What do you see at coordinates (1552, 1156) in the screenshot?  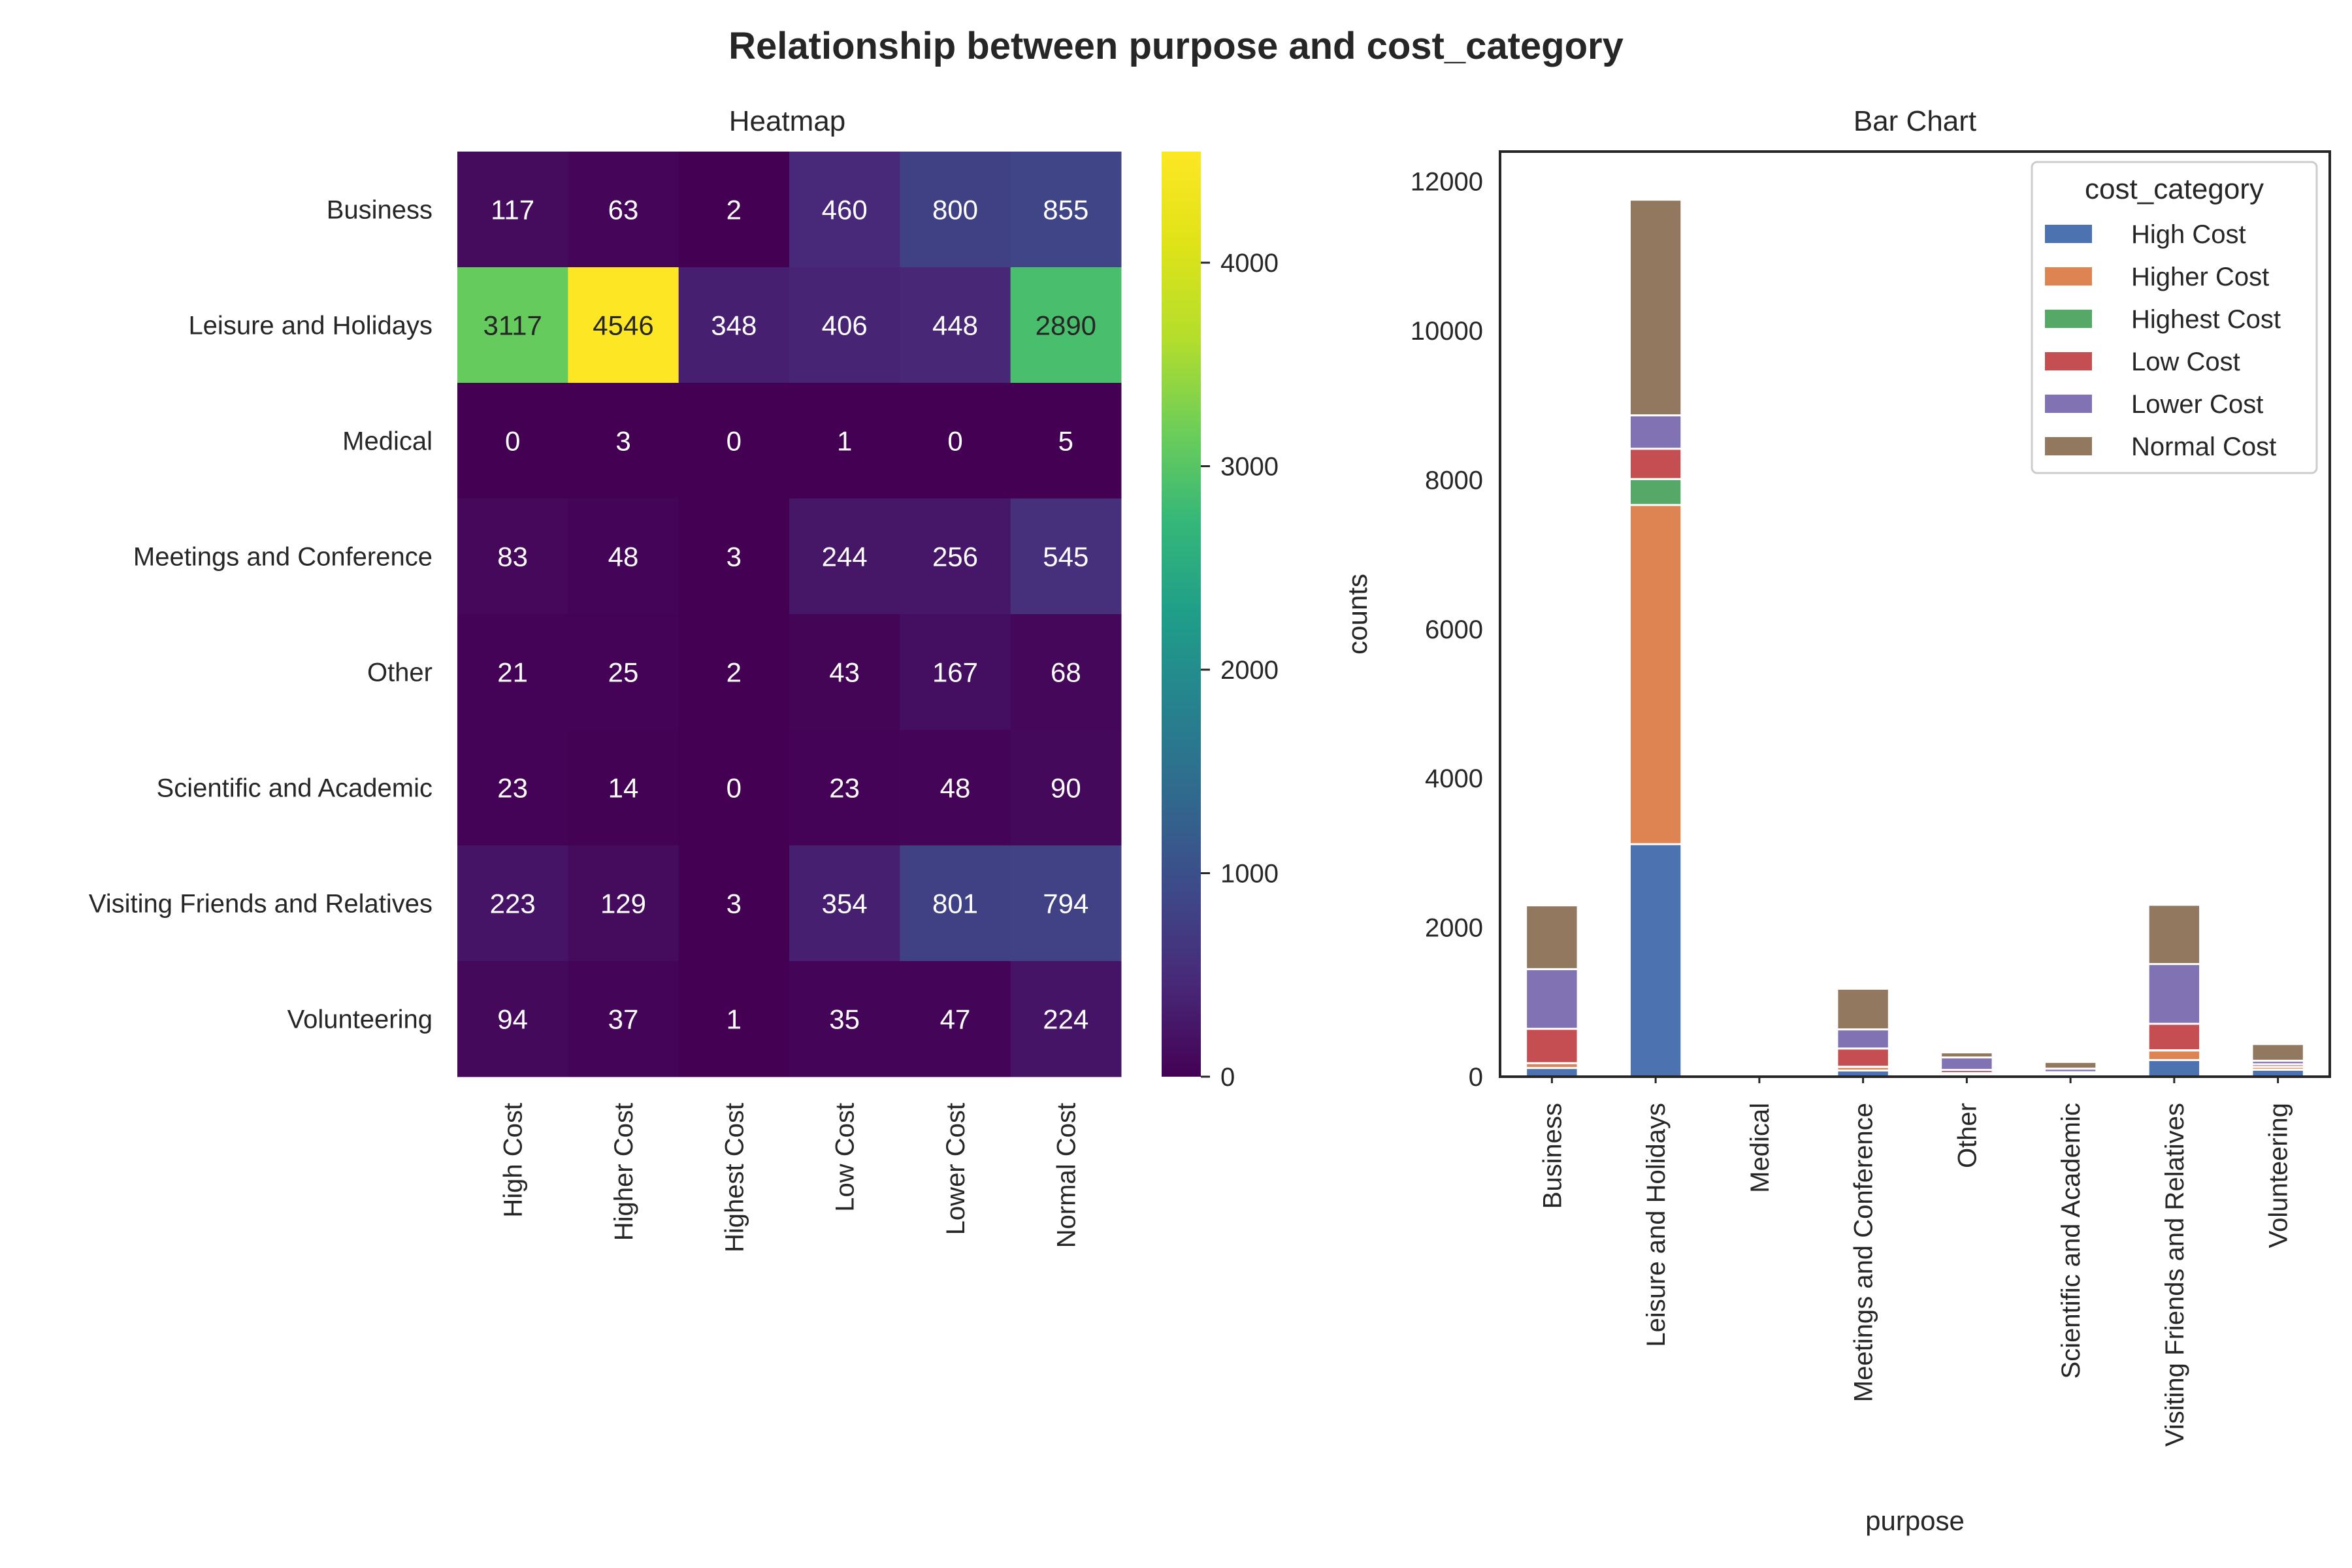 I see `bar-chart-x-tick-label: Business` at bounding box center [1552, 1156].